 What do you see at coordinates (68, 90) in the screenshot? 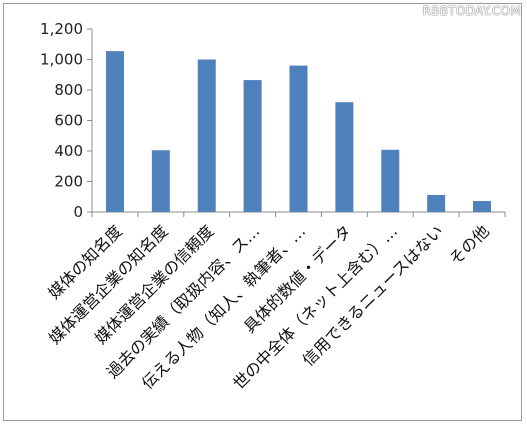
I see `y-tick-label: 800` at bounding box center [68, 90].